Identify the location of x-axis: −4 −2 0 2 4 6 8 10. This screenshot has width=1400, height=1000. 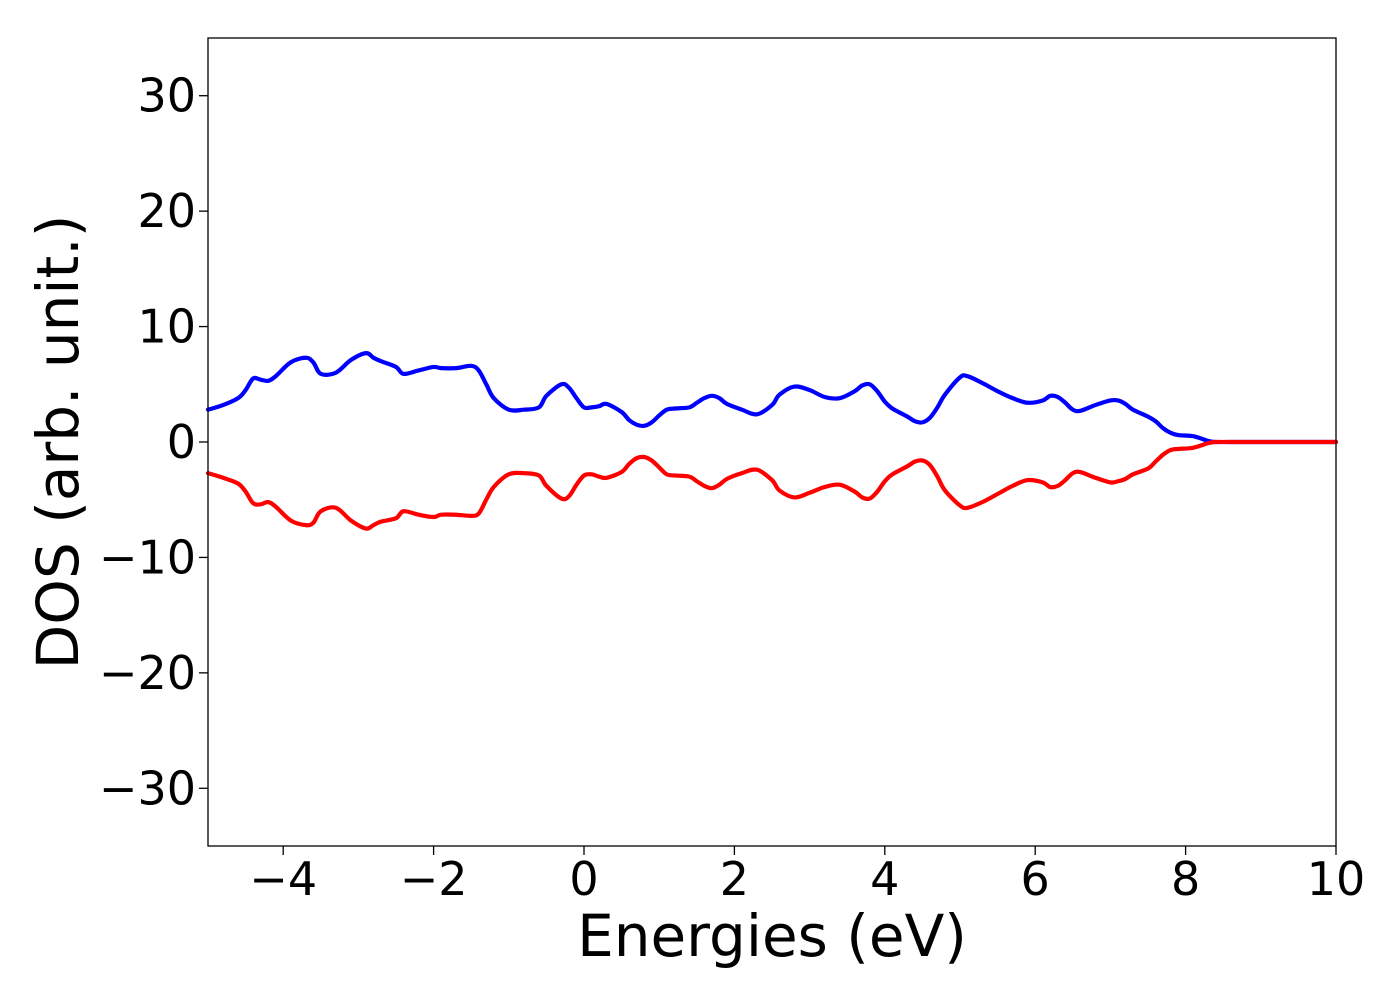
(807, 876).